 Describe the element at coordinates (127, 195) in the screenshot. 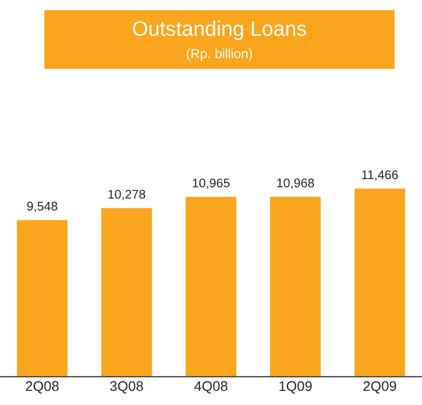

I see `data-label: 10,278` at that location.